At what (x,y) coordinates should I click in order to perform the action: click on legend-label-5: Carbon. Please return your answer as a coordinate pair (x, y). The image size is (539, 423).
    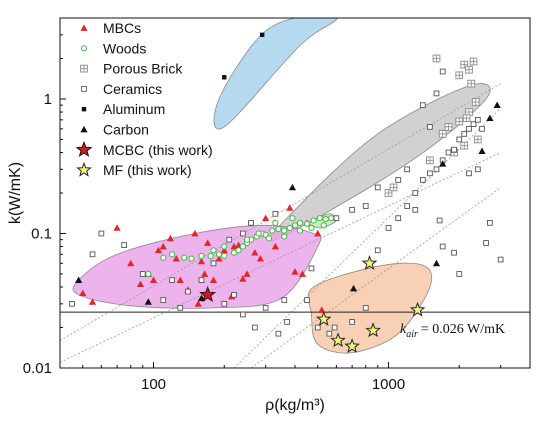
    Looking at the image, I should click on (126, 130).